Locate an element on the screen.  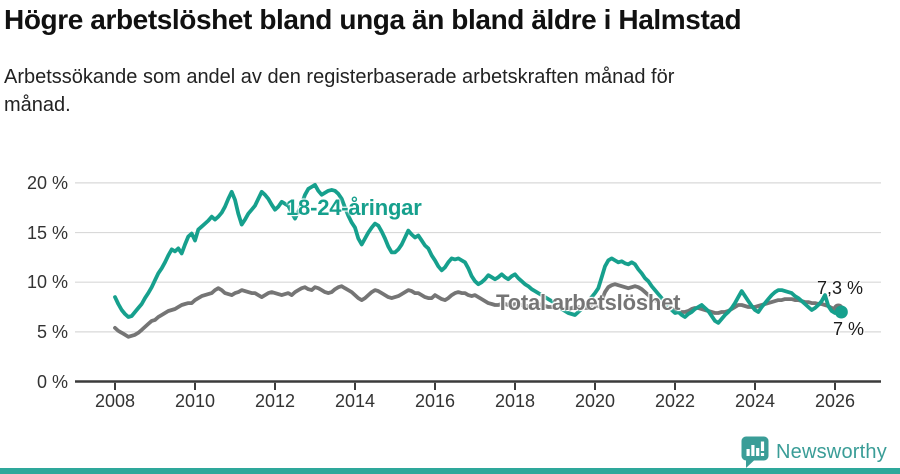
newsworthy-wordmark: Newsworthy is located at coordinates (831, 451).